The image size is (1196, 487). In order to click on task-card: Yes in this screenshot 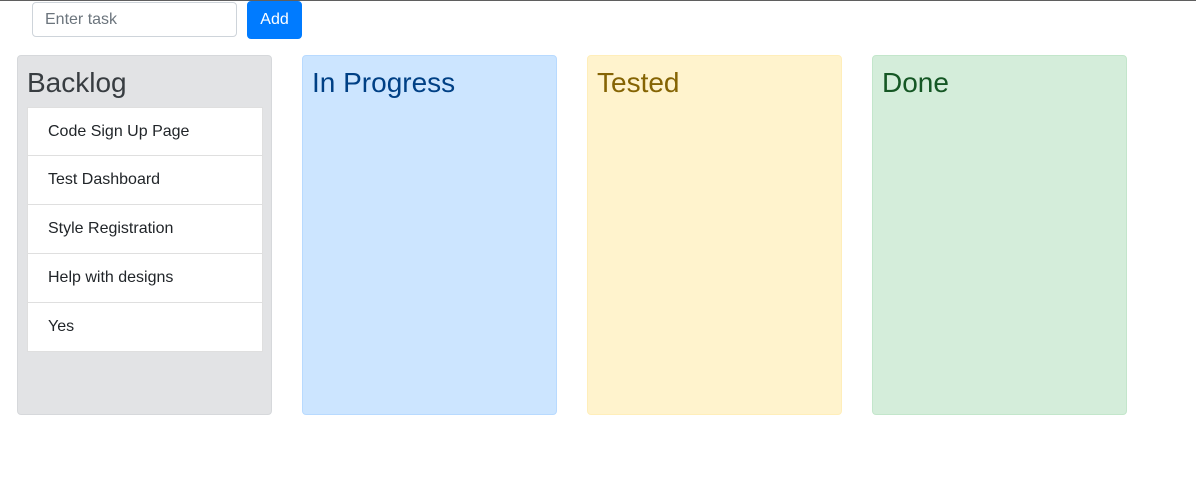, I will do `click(145, 327)`.